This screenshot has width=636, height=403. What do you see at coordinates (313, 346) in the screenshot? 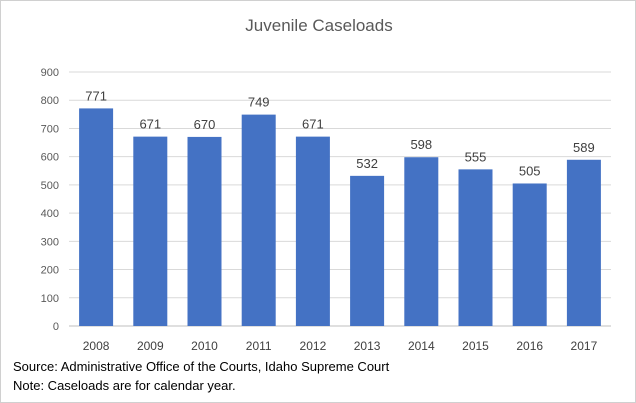
I see `x-tick-label: 2012` at bounding box center [313, 346].